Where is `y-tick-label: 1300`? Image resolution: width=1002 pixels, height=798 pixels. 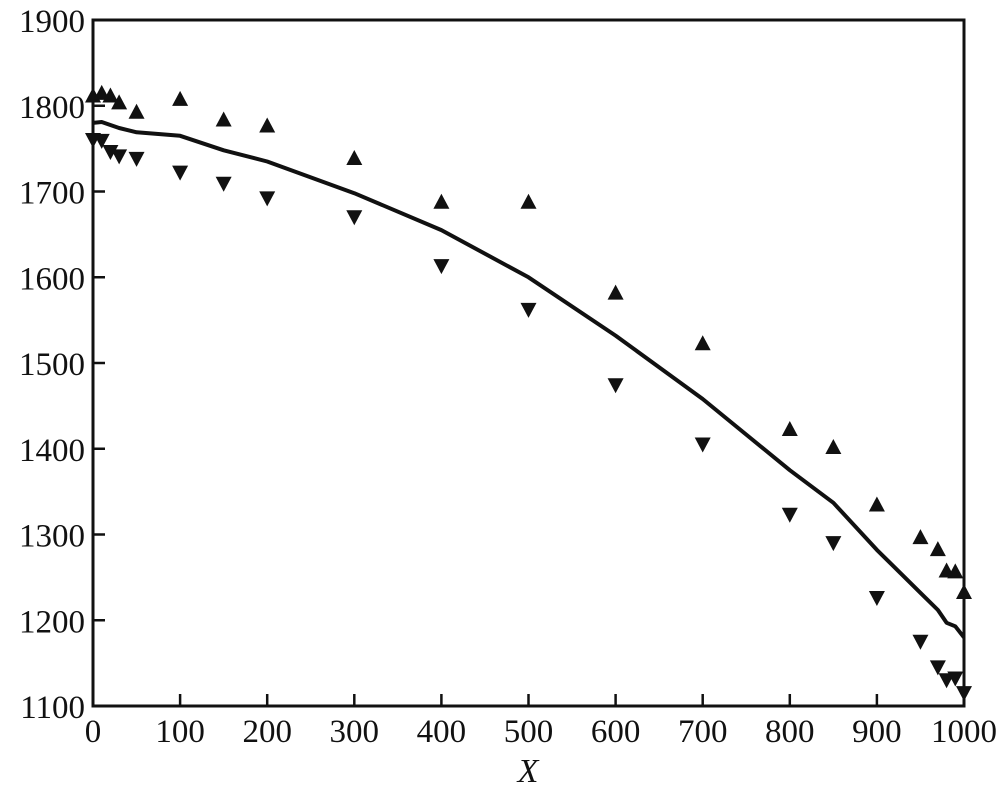
y-tick-label: 1300 is located at coordinates (52, 537).